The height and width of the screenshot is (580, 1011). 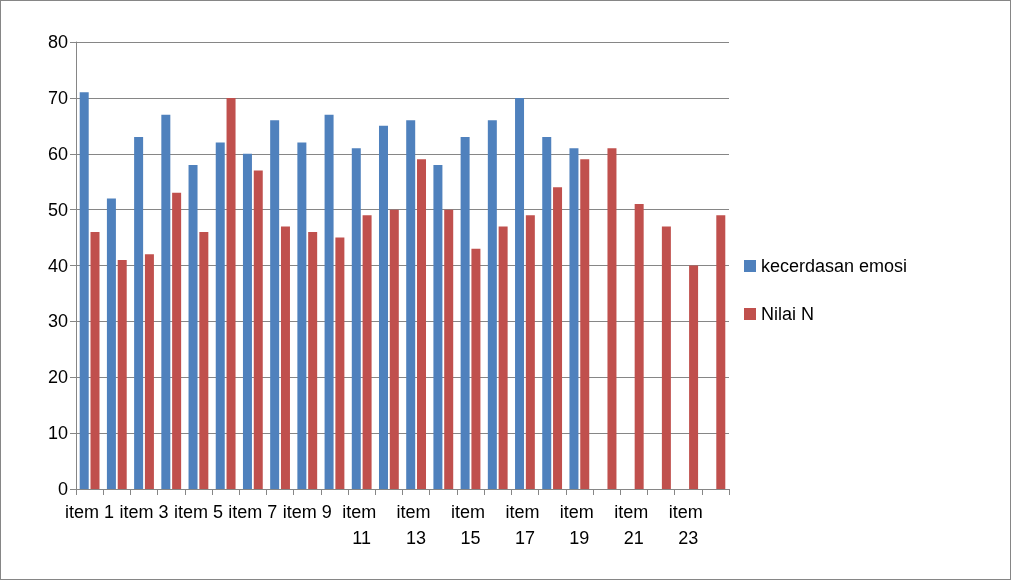 What do you see at coordinates (57, 42) in the screenshot?
I see `y-tick-label: 80` at bounding box center [57, 42].